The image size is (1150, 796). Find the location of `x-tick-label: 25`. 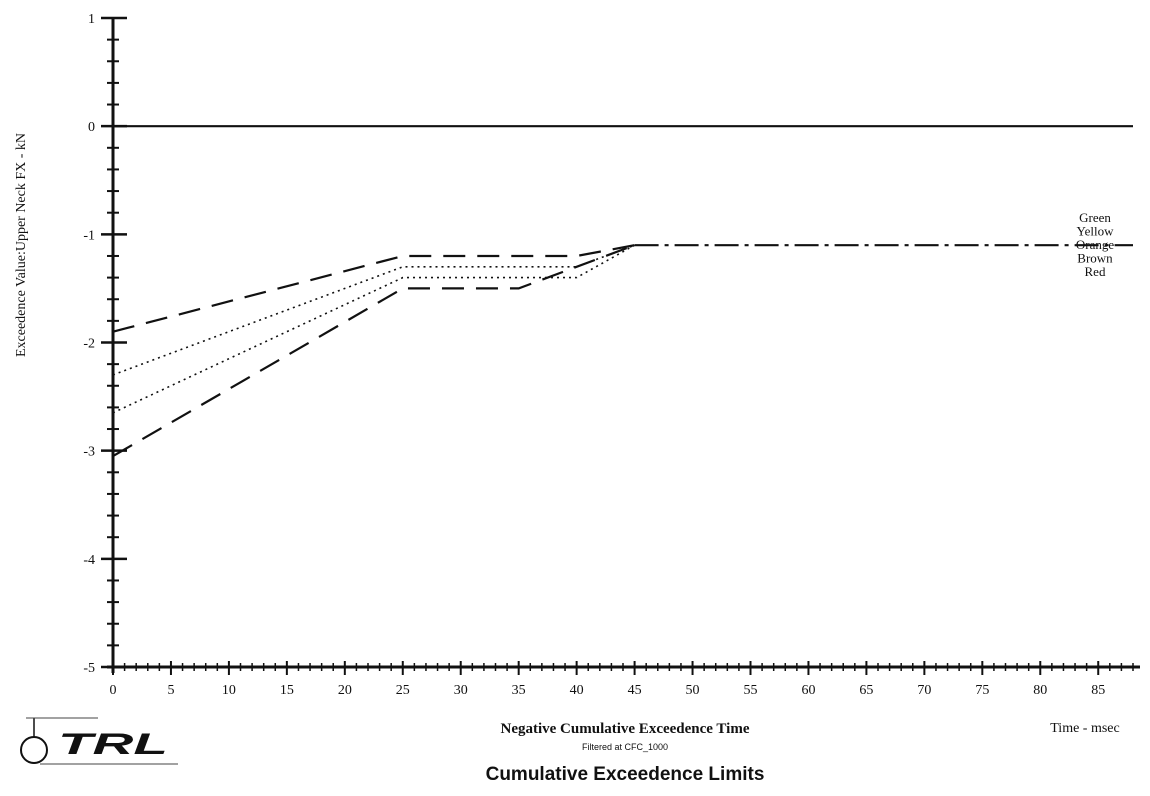

x-tick-label: 25 is located at coordinates (403, 690).